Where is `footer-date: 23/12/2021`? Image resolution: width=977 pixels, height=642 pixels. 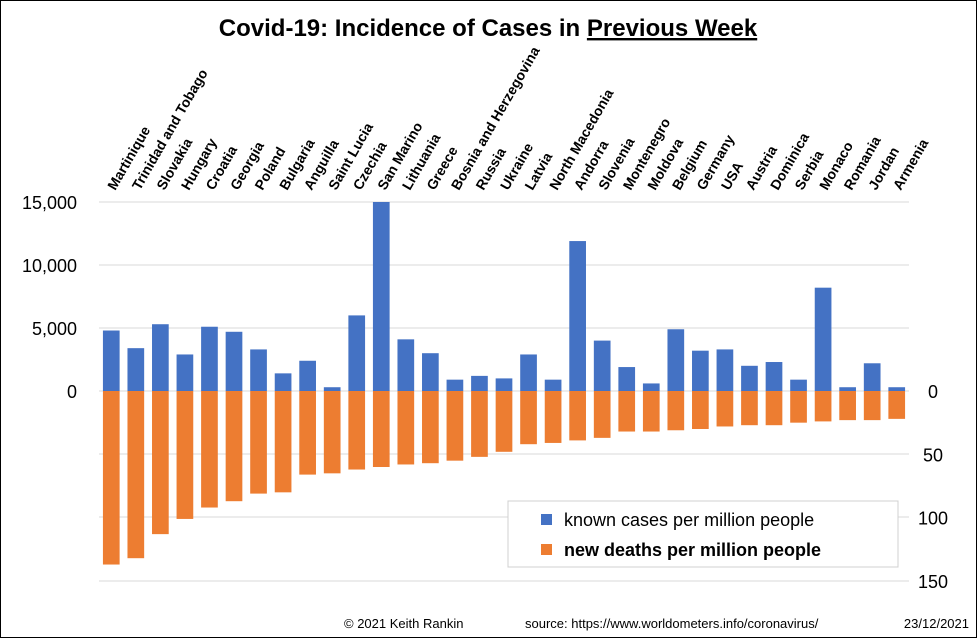
footer-date: 23/12/2021 is located at coordinates (936, 623).